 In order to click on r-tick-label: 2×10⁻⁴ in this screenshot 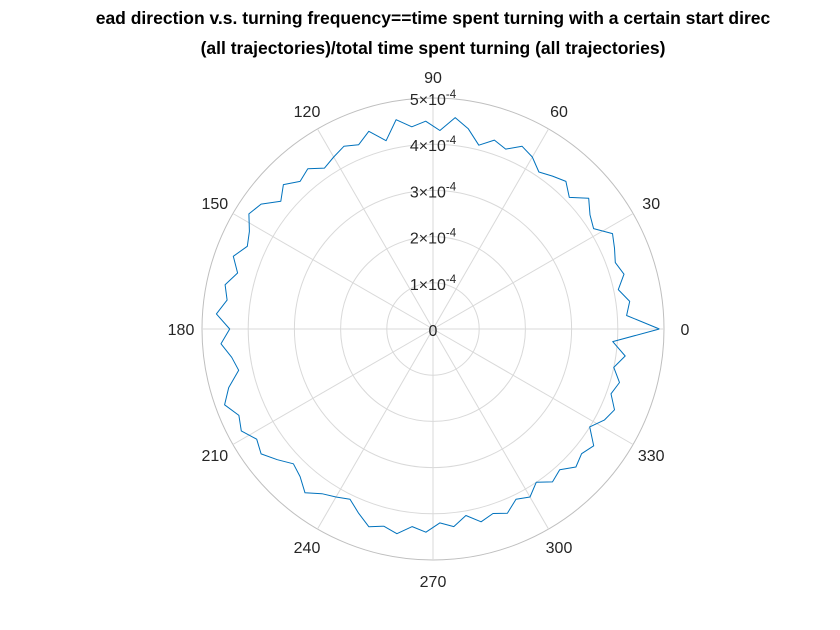, I will do `click(433, 238)`.